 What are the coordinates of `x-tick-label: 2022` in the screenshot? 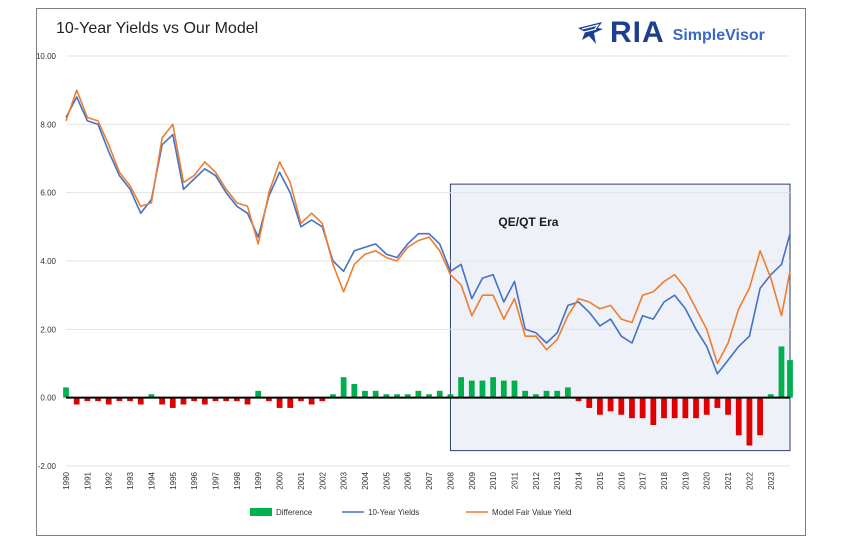 It's located at (749, 480).